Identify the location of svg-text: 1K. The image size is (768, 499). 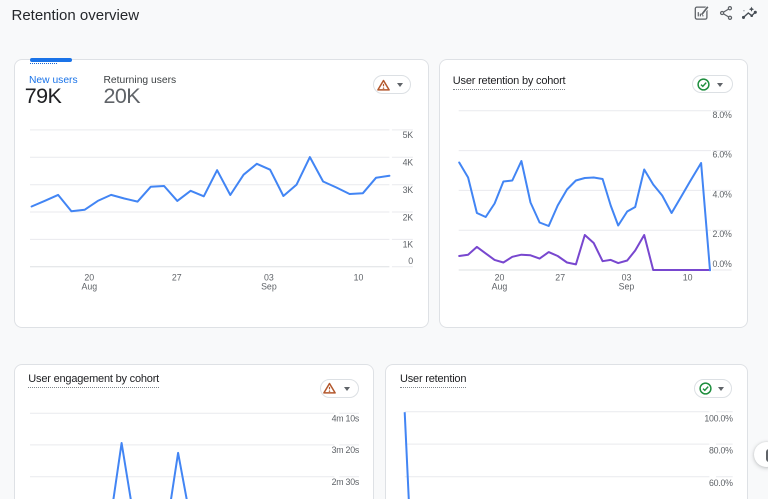
(408, 244).